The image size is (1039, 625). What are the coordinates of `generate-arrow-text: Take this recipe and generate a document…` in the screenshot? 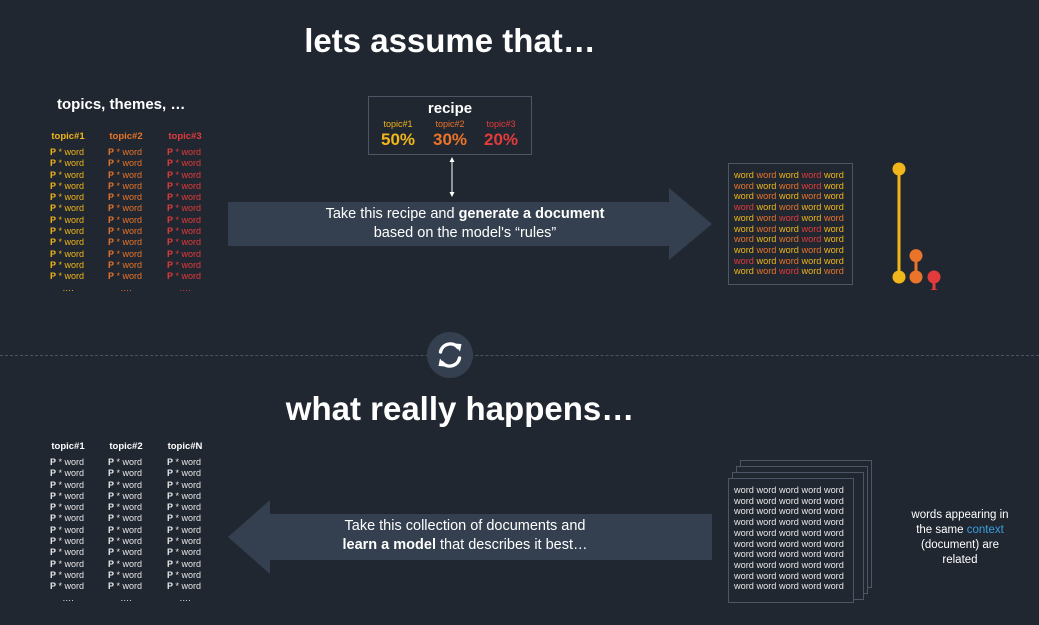 It's located at (465, 224).